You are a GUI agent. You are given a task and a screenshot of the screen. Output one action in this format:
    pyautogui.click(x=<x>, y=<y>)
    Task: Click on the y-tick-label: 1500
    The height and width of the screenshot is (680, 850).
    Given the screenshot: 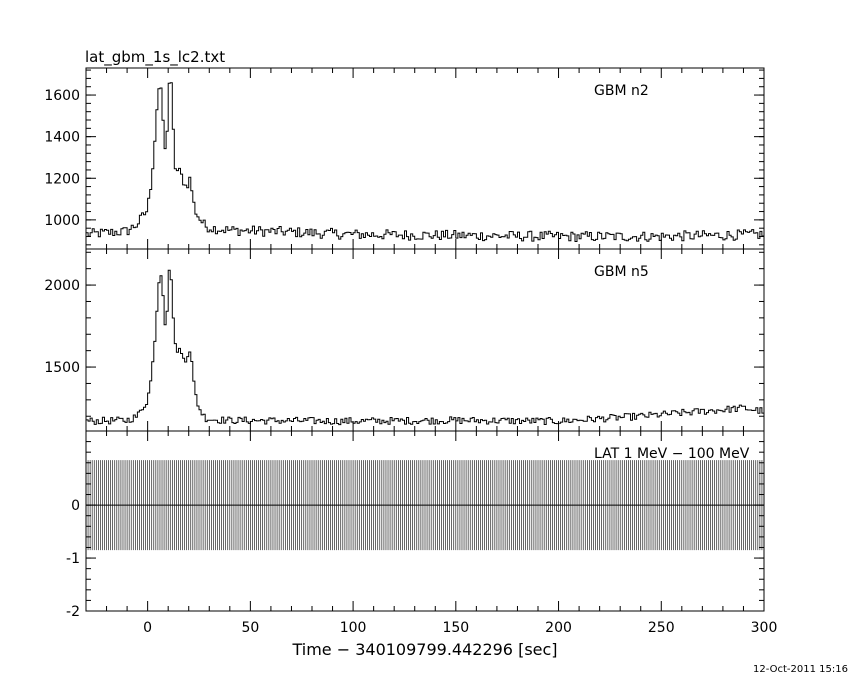 What is the action you would take?
    pyautogui.click(x=62, y=368)
    